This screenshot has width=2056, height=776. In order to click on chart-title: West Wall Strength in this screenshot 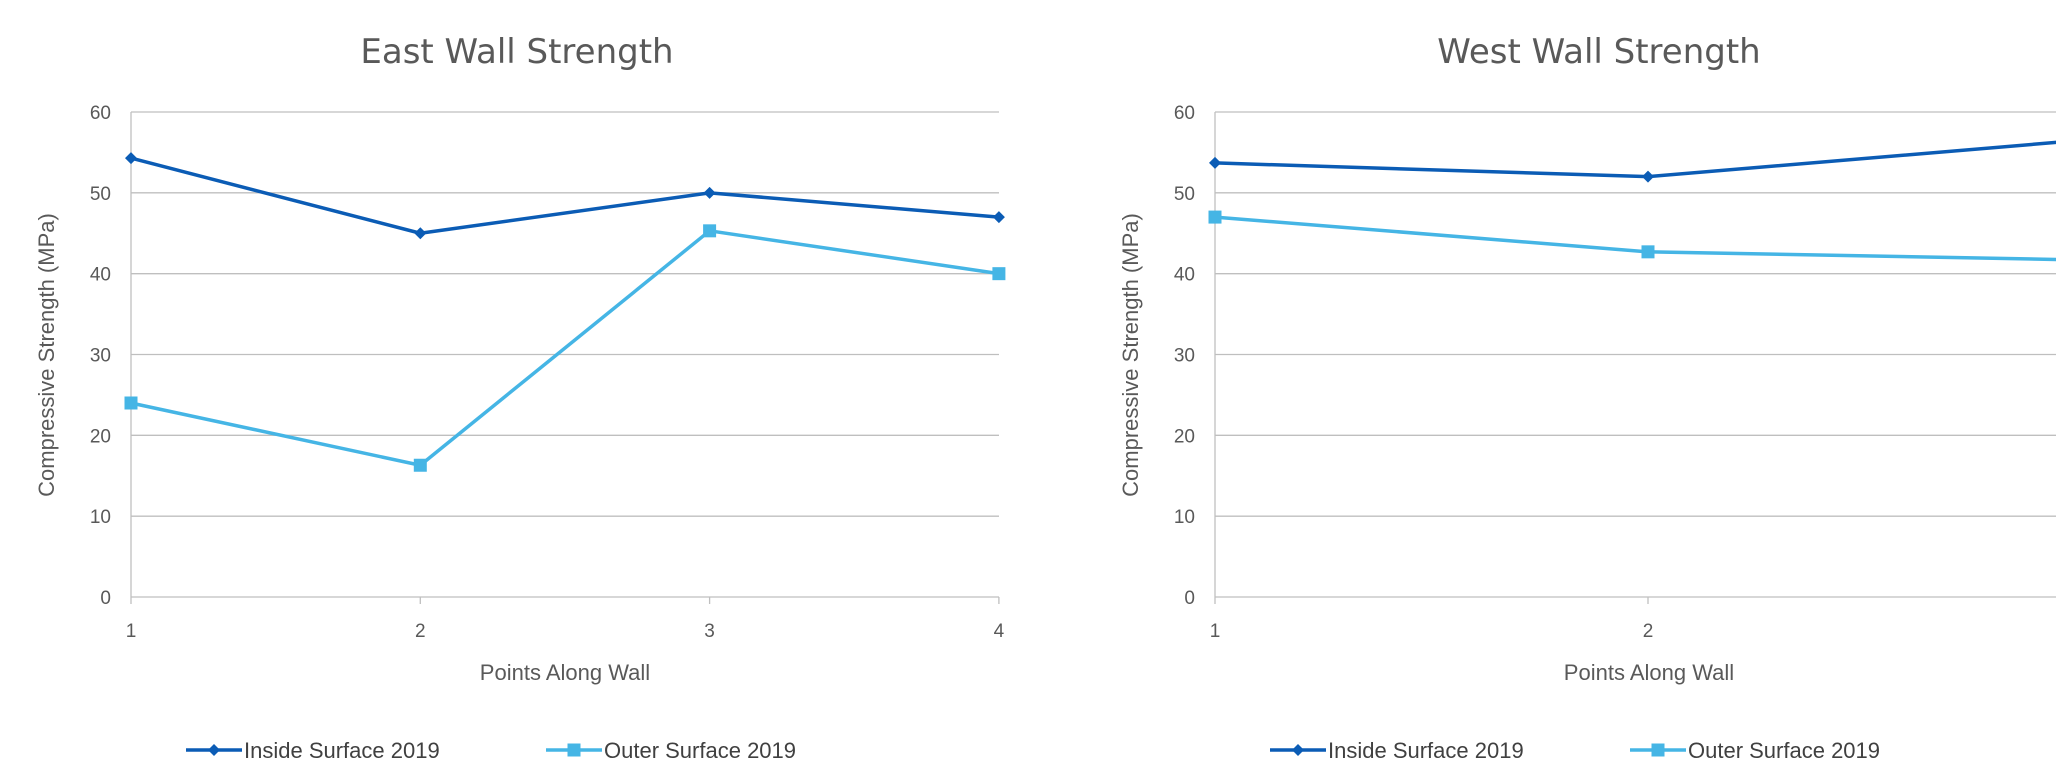, I will do `click(1598, 52)`.